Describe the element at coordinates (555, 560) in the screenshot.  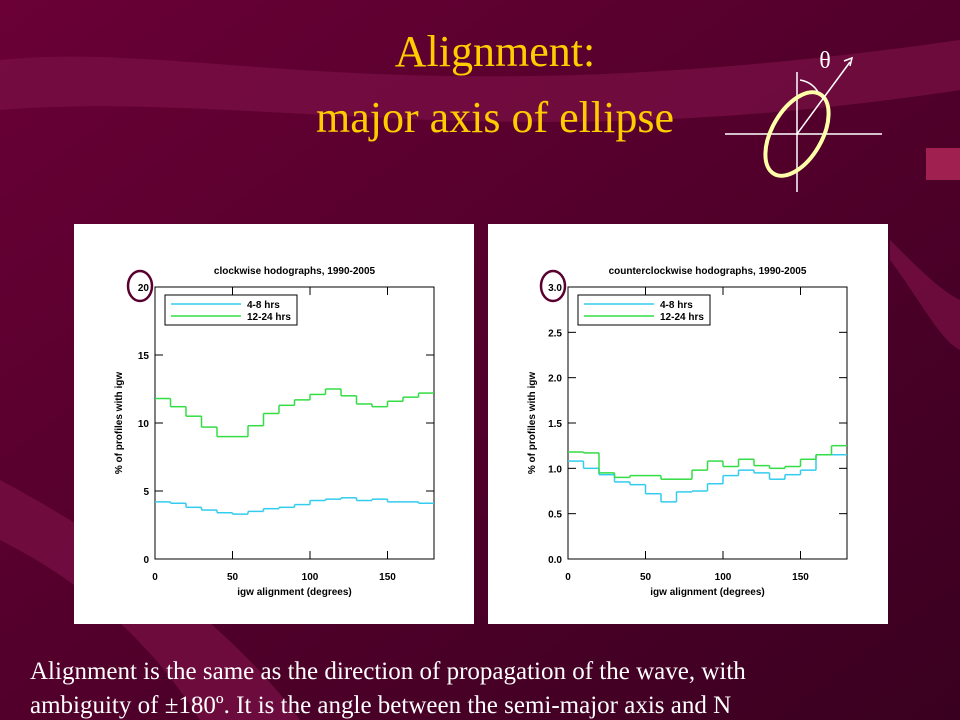
I see `y-tick-label: 0.0` at that location.